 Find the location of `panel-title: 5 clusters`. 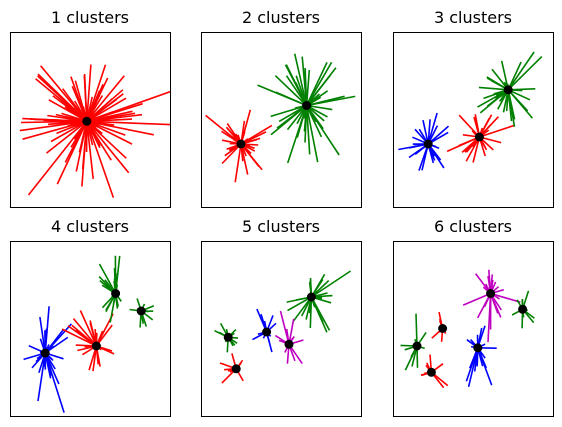

panel-title: 5 clusters is located at coordinates (281, 226).